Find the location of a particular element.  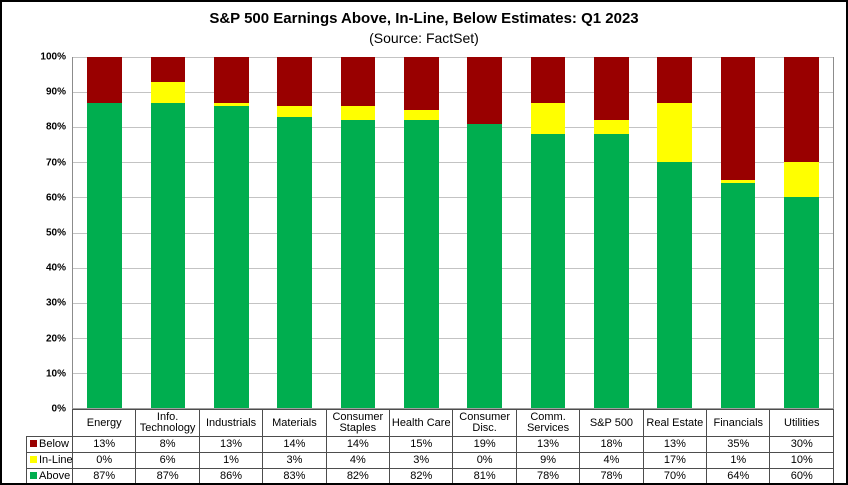

category-header-info-technology: Info. Technology is located at coordinates (167, 423).